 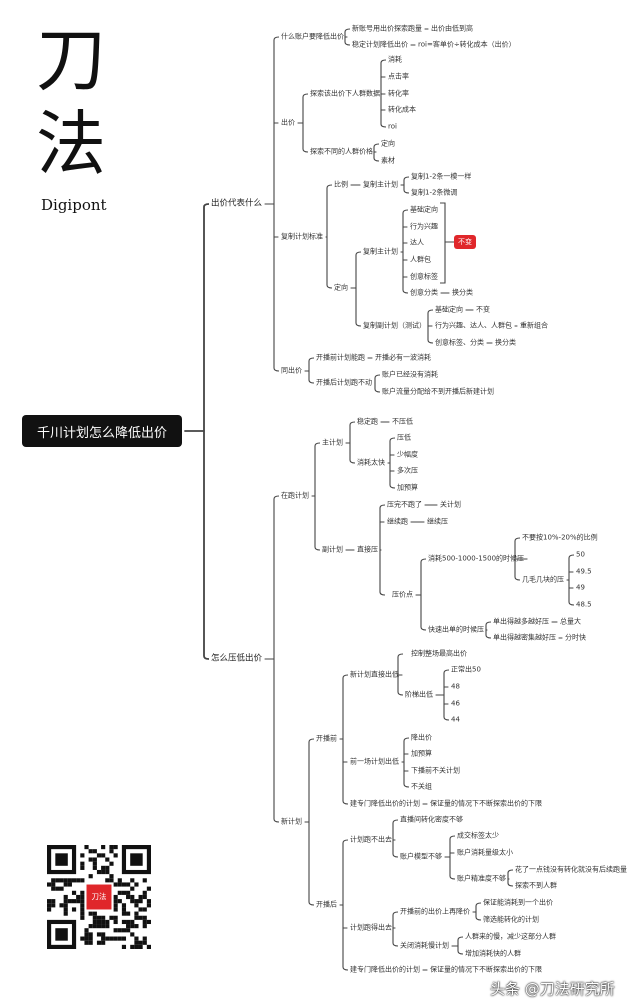 What do you see at coordinates (452, 28) in the screenshot?
I see `mindmap-node: 出价由低到高` at bounding box center [452, 28].